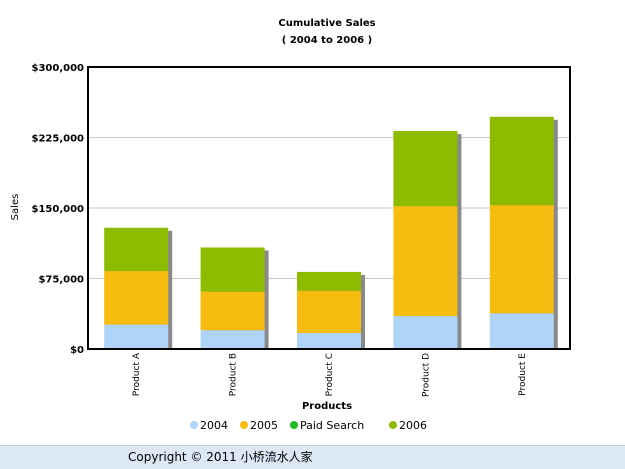 The width and height of the screenshot is (625, 469). I want to click on x-tick-label: Product D, so click(426, 375).